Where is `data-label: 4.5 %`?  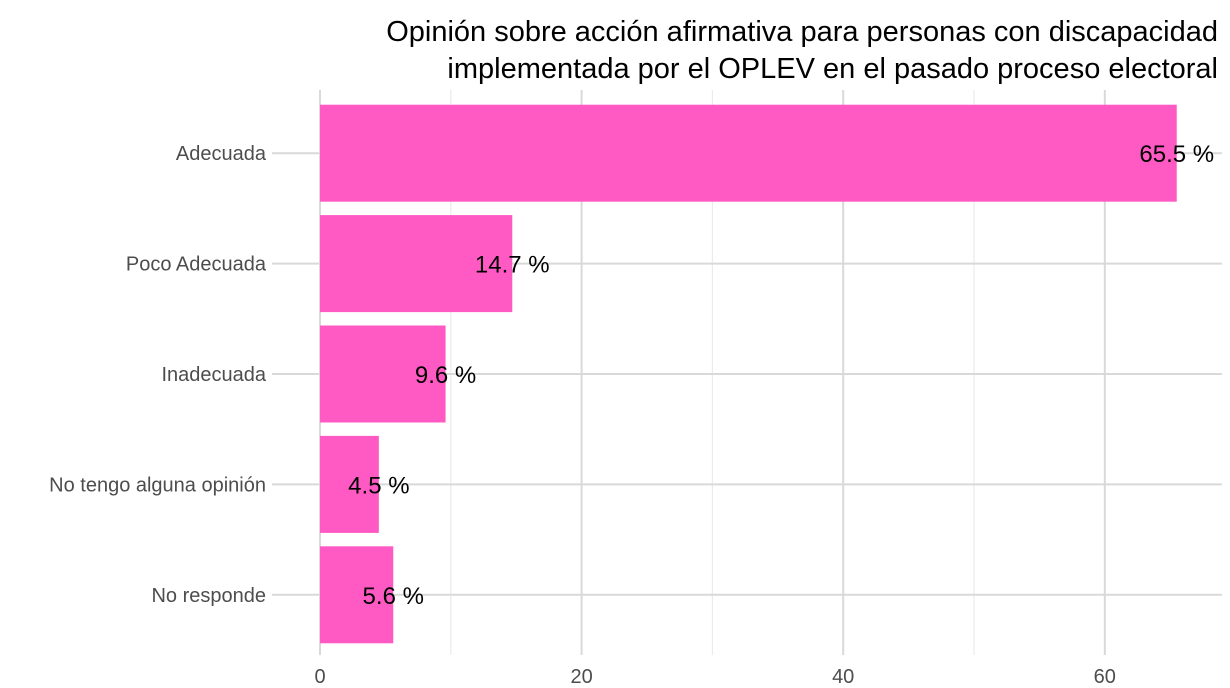 data-label: 4.5 % is located at coordinates (378, 485).